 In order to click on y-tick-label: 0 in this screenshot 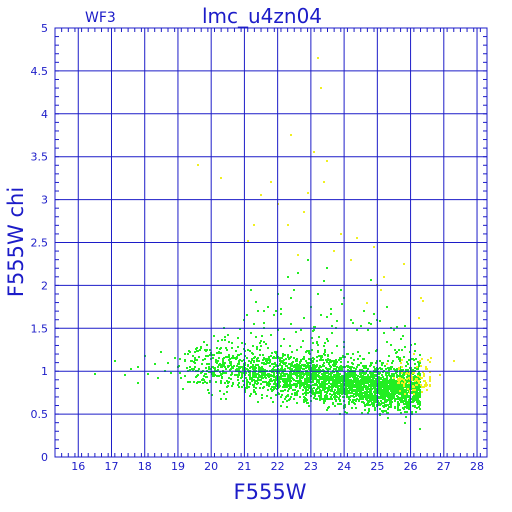, I will do `click(44, 457)`.